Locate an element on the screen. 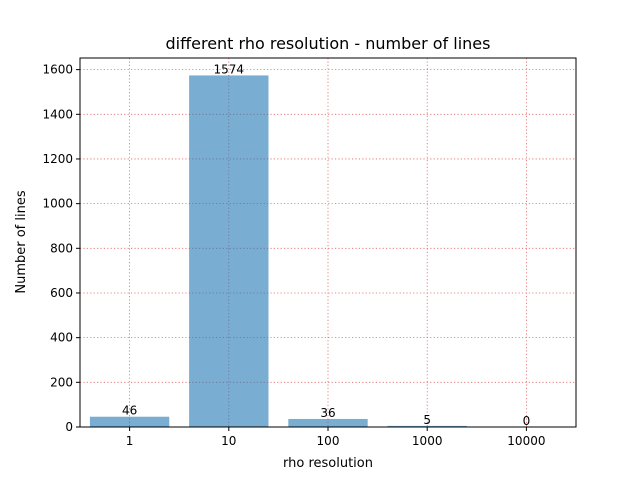 The image size is (640, 480). bar-value-label: 46 is located at coordinates (129, 411).